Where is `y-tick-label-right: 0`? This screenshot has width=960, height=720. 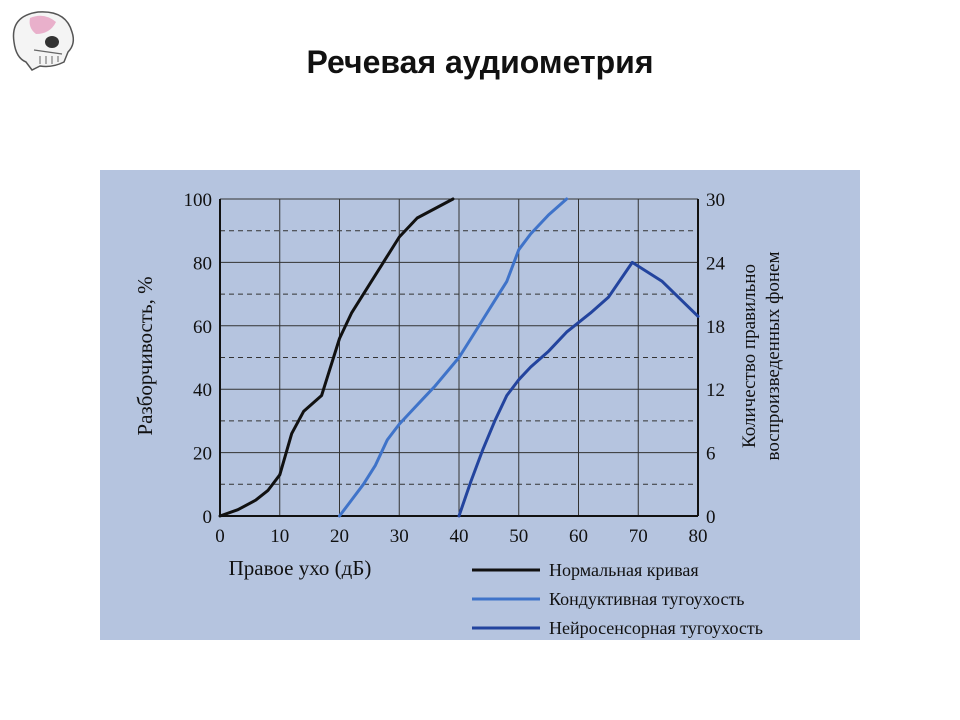 y-tick-label-right: 0 is located at coordinates (711, 517).